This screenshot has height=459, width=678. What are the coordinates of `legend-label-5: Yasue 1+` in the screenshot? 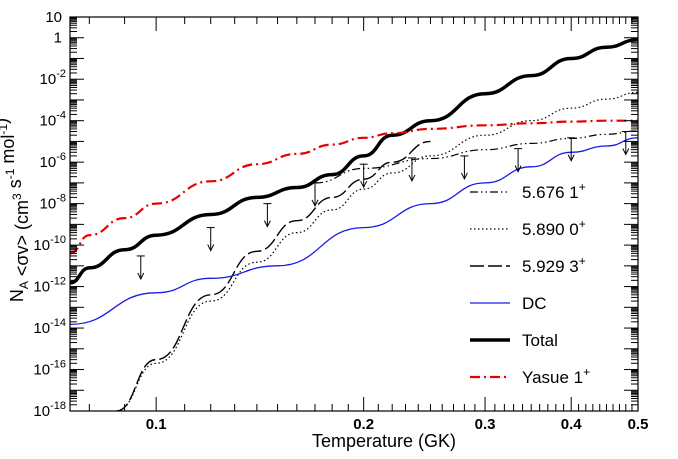 It's located at (556, 376).